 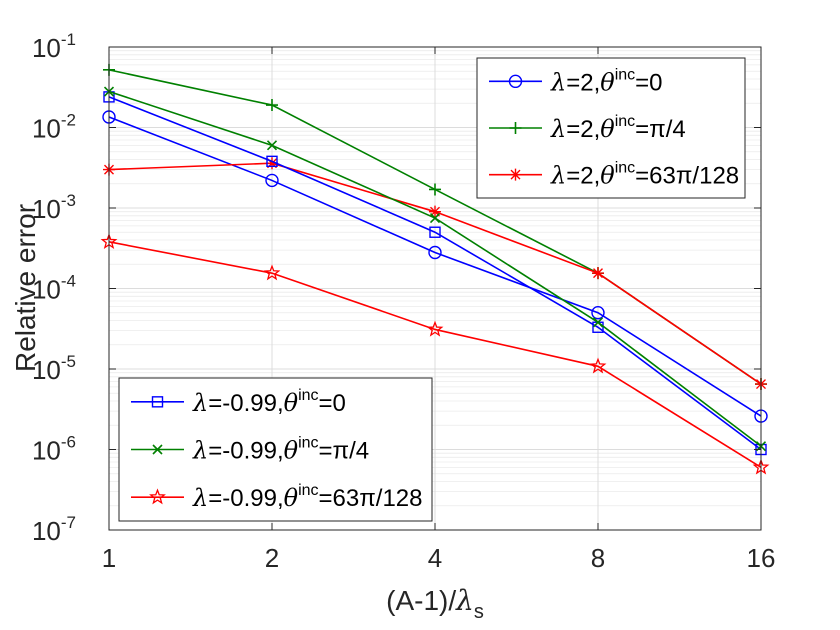 I want to click on legend-item: λ=2,θinc=π/4, so click(x=587, y=128).